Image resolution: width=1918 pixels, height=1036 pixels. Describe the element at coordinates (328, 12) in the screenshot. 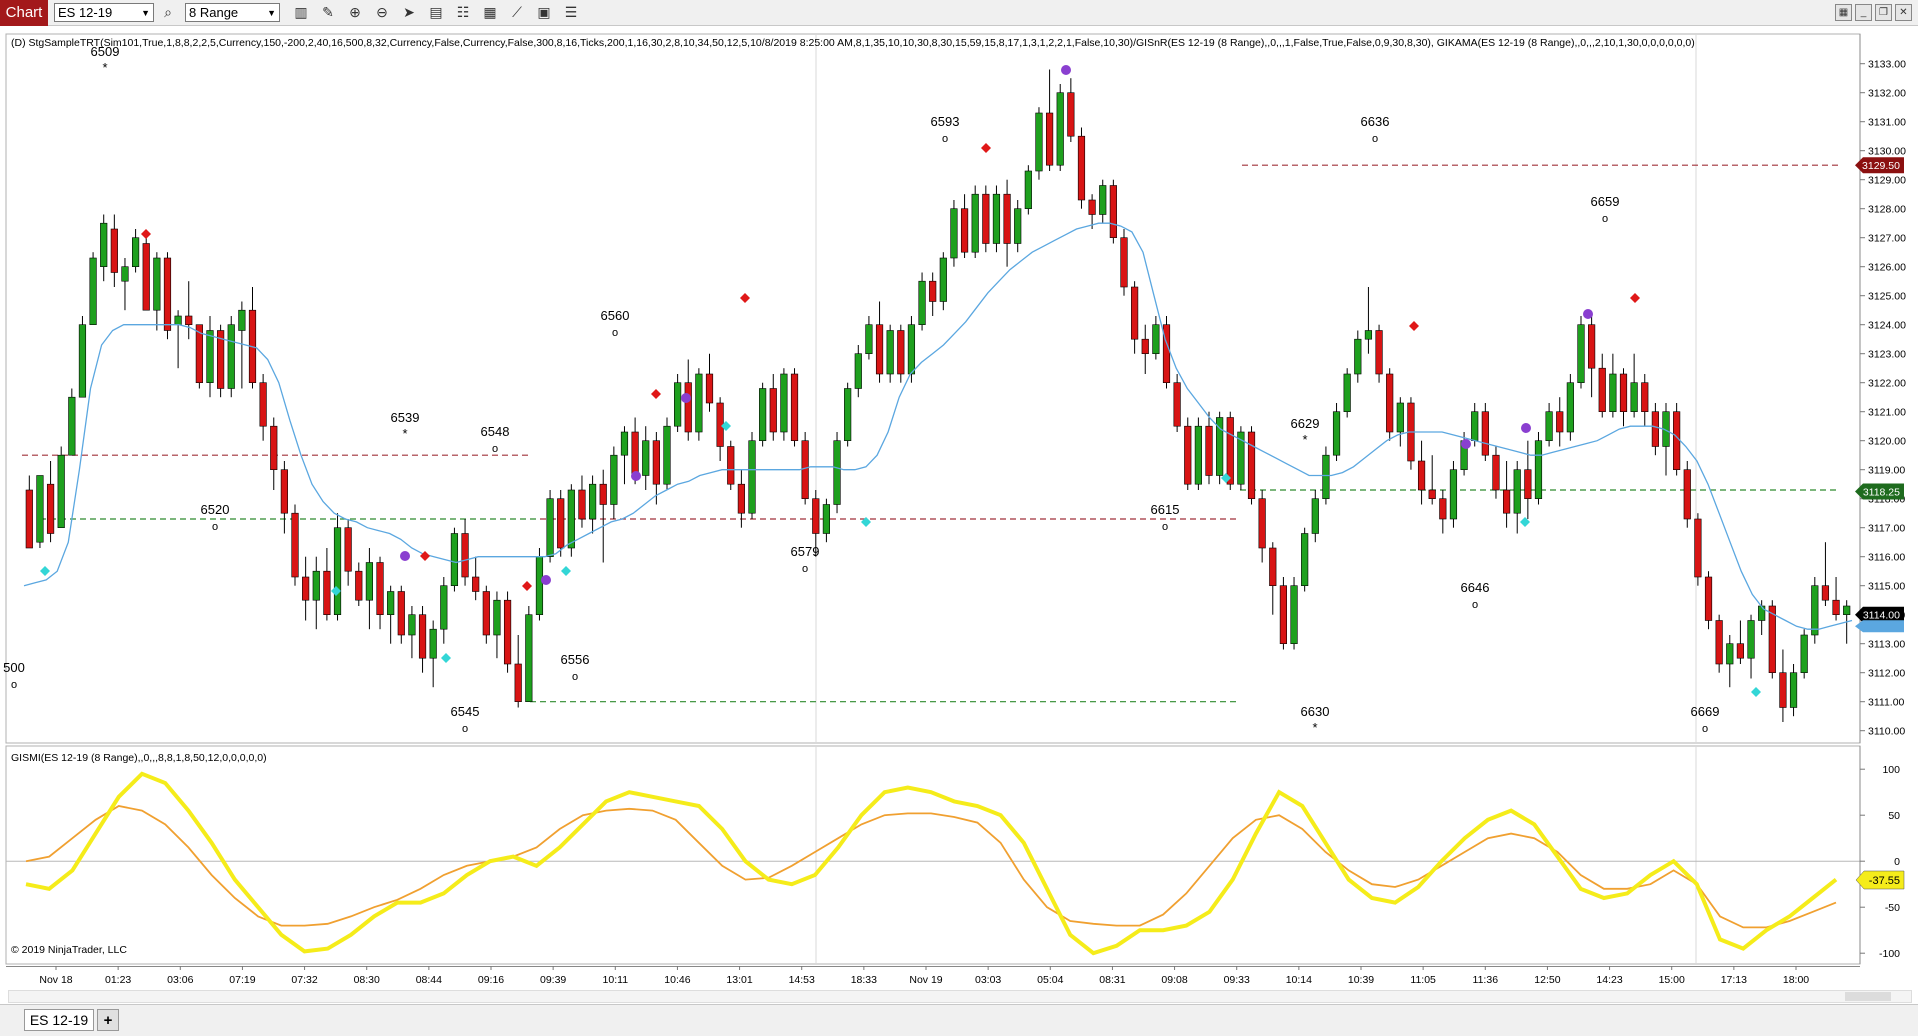

I see `pencil-icon: ✎` at that location.